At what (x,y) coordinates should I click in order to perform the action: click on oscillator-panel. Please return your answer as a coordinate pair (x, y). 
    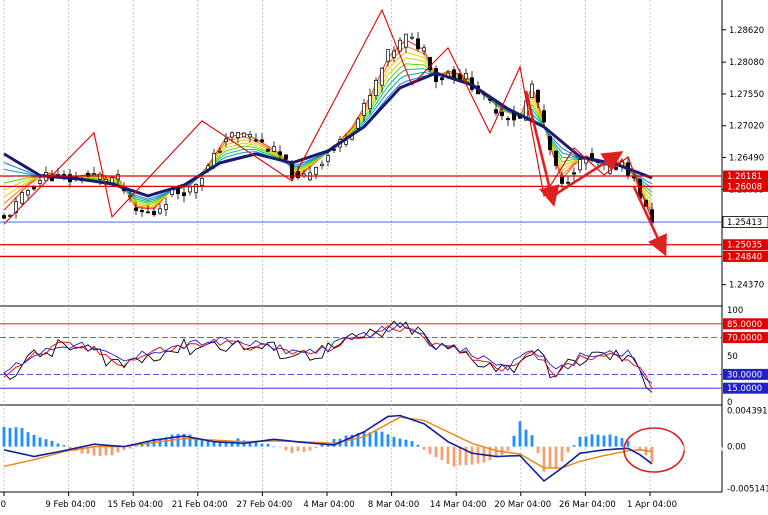
    Looking at the image, I should click on (361, 356).